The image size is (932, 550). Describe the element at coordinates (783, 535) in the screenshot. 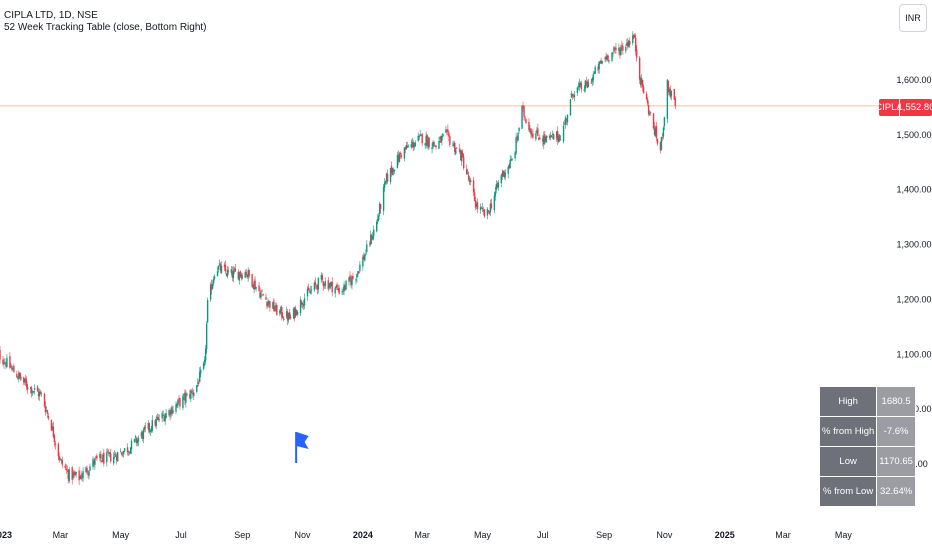

I see `time-tick-label: Mar` at that location.